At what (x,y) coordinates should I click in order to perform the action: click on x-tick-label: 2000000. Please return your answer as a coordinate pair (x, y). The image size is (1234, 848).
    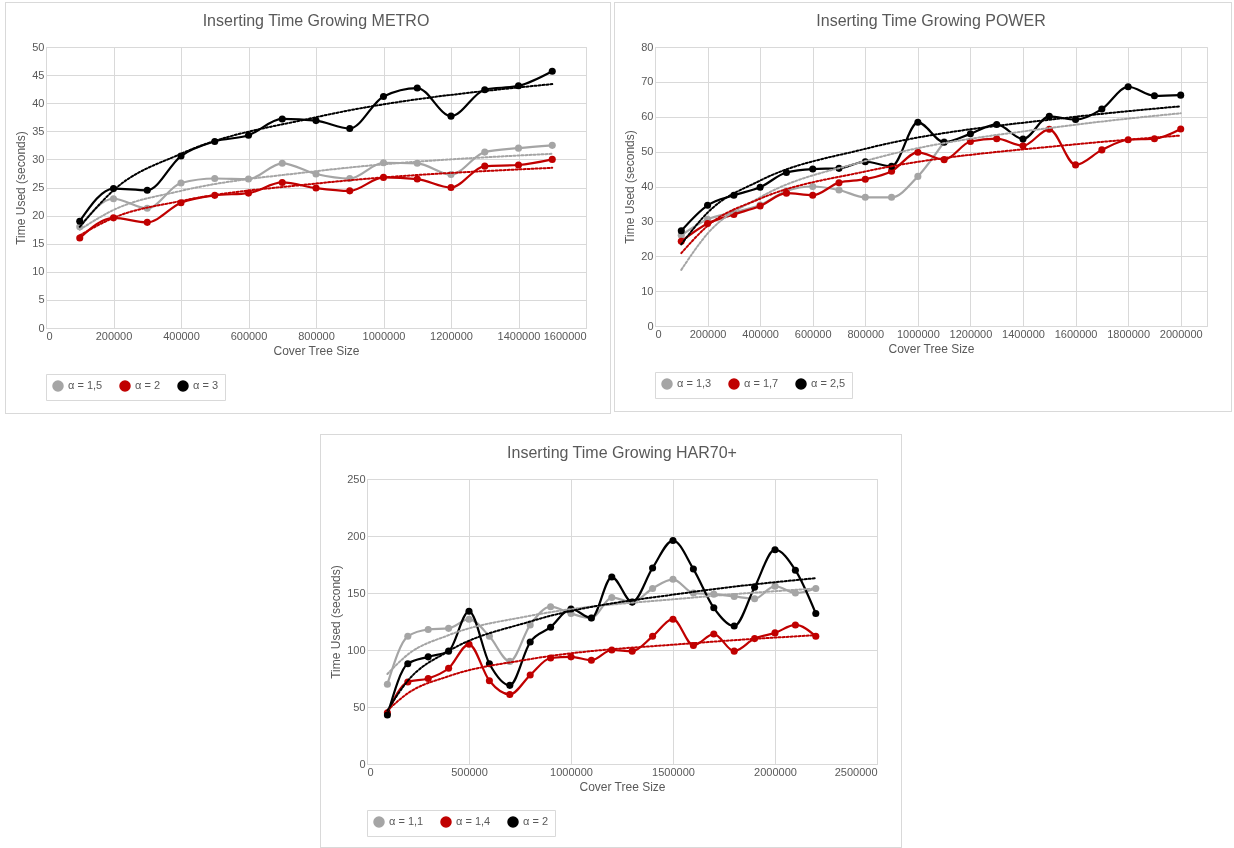
    Looking at the image, I should click on (1181, 333).